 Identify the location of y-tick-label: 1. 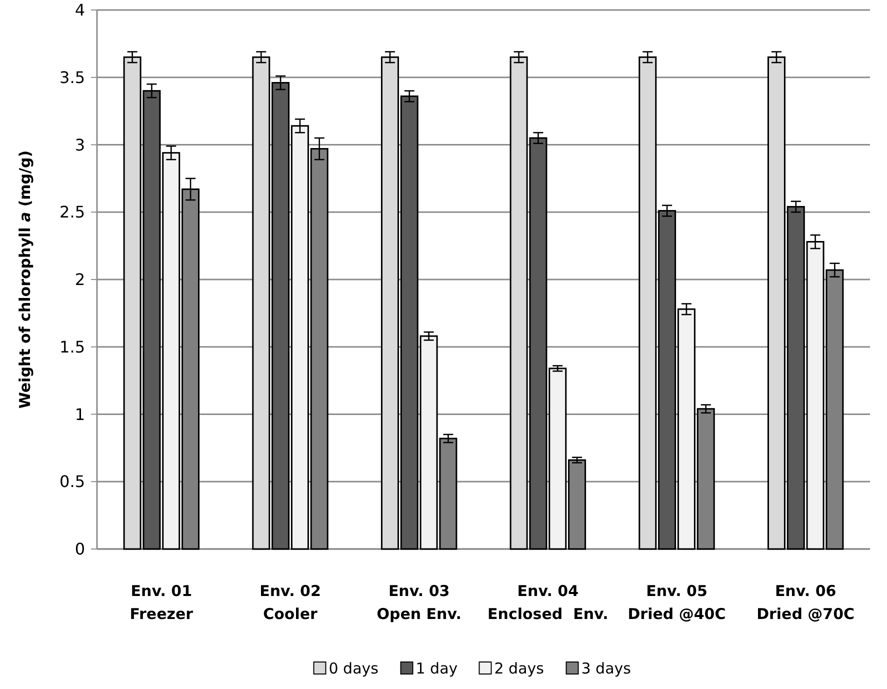
(79, 414).